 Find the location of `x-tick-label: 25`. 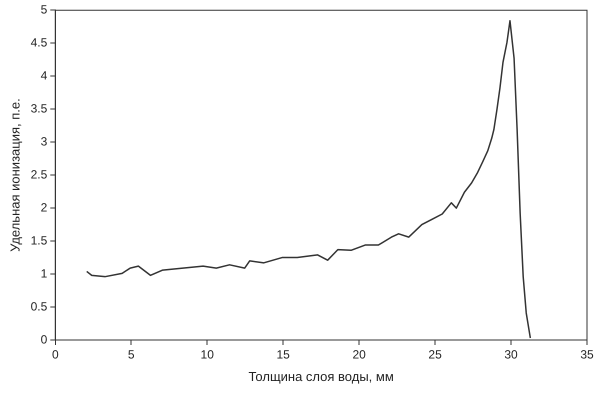

x-tick-label: 25 is located at coordinates (435, 355).